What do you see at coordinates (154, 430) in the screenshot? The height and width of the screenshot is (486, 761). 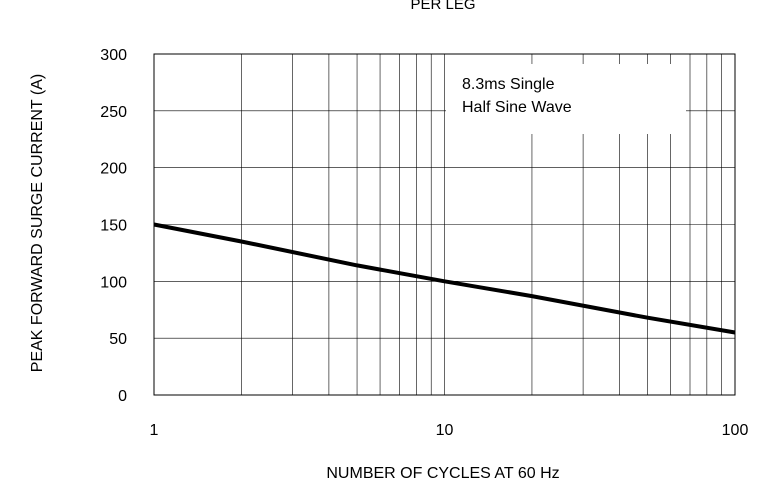 I see `x-tick-label: 1` at bounding box center [154, 430].